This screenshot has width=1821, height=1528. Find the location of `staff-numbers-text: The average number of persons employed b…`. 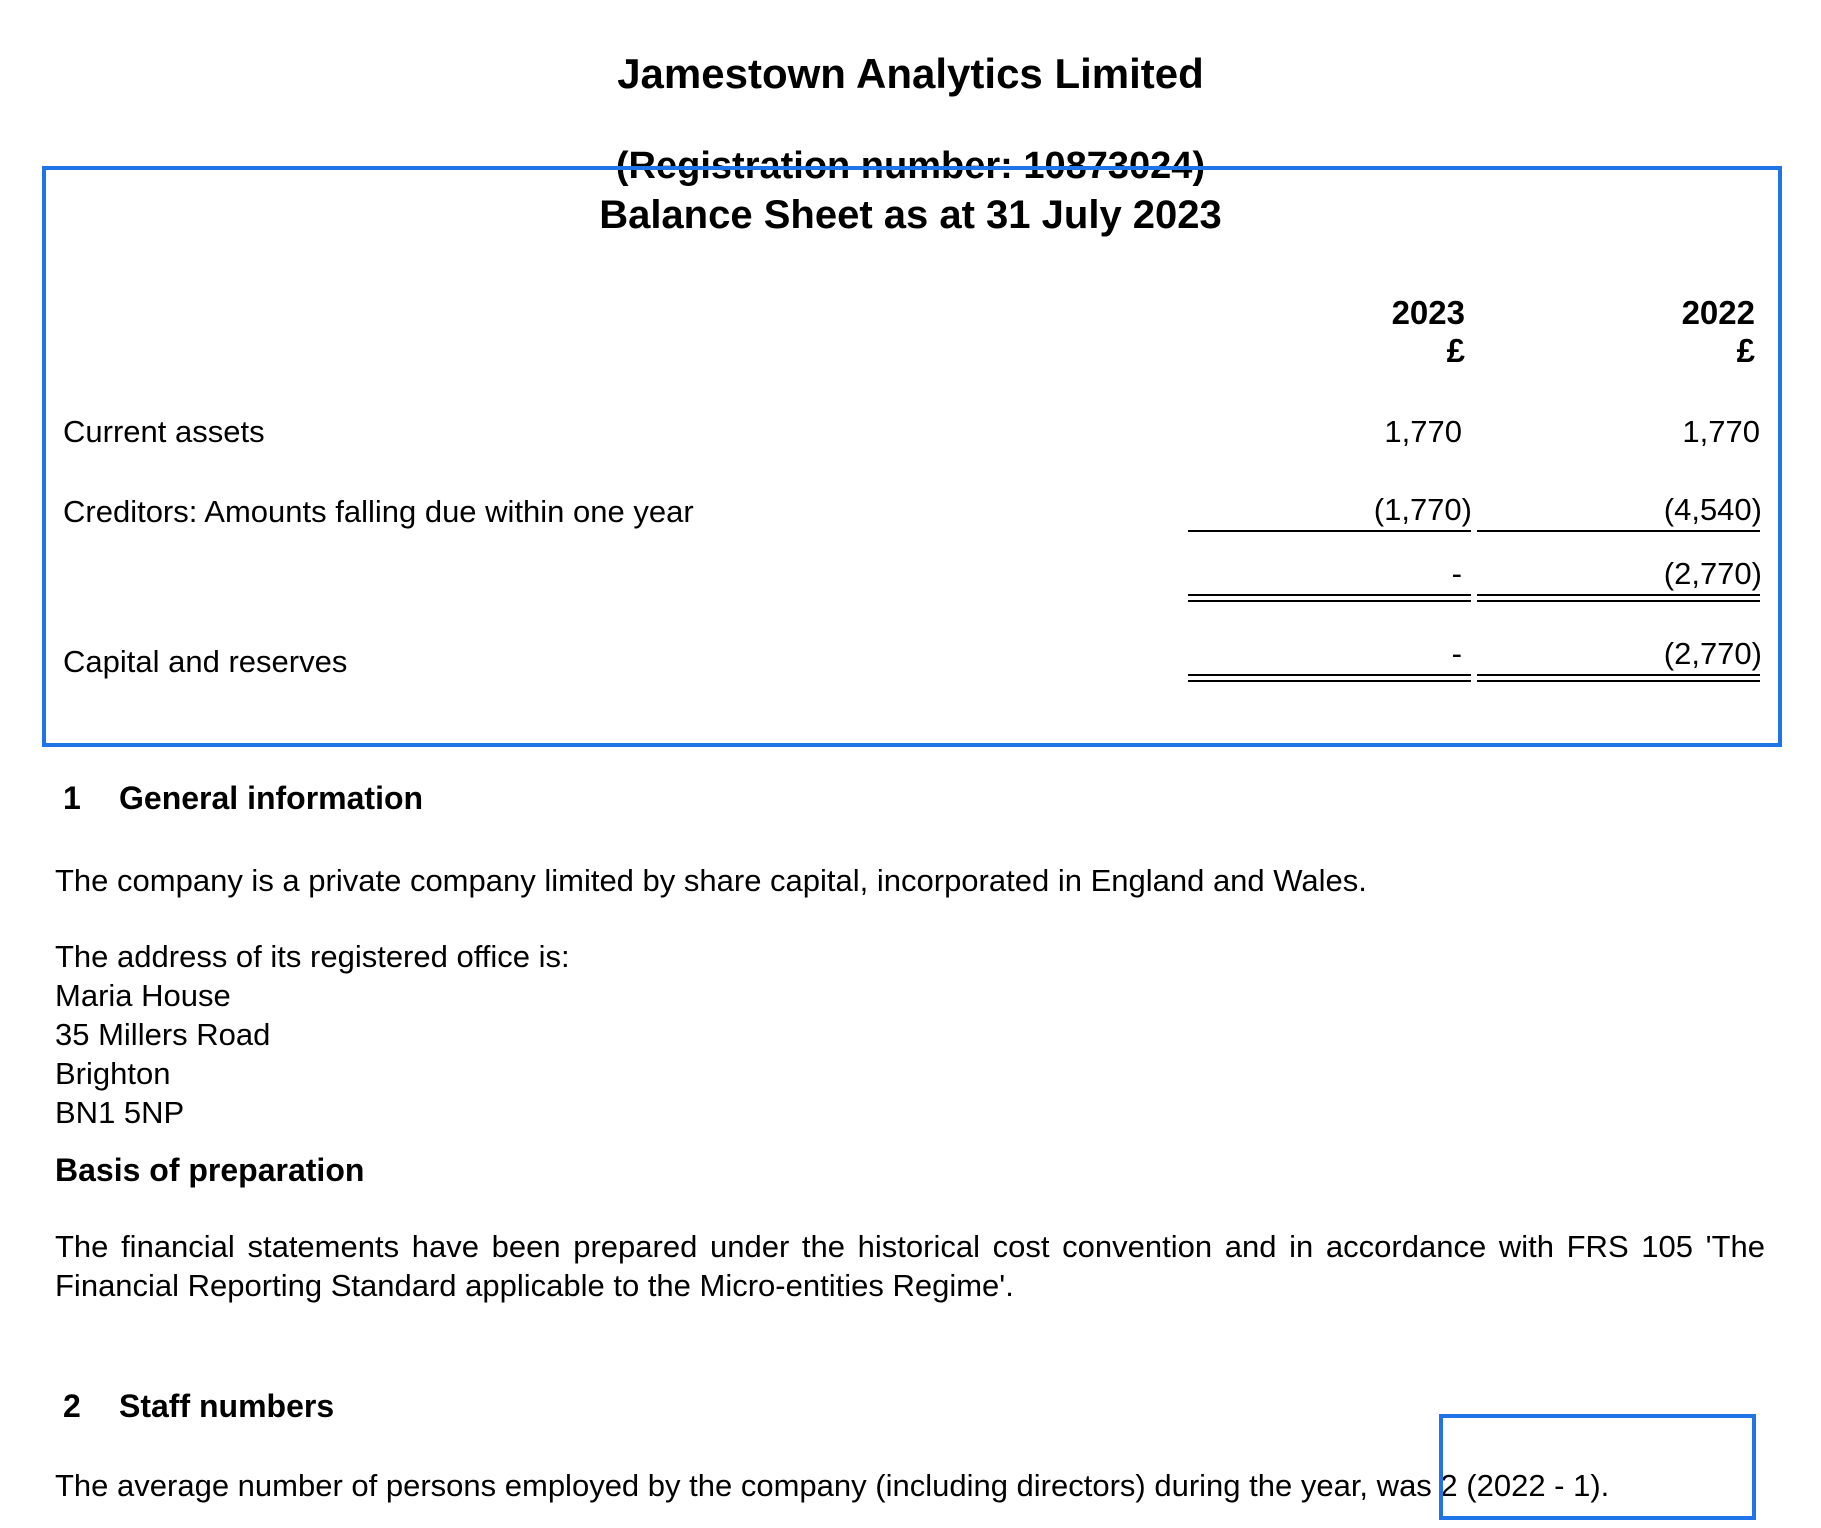

staff-numbers-text: The average number of persons employed b… is located at coordinates (832, 1485).